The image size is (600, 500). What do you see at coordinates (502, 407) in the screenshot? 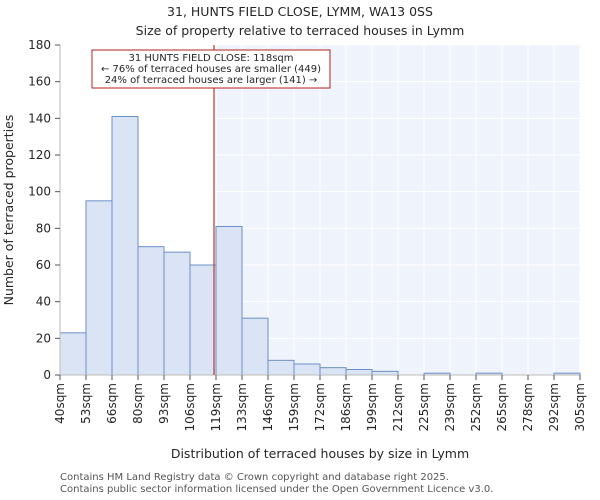
I see `x-tick-label: 265sqm` at bounding box center [502, 407].